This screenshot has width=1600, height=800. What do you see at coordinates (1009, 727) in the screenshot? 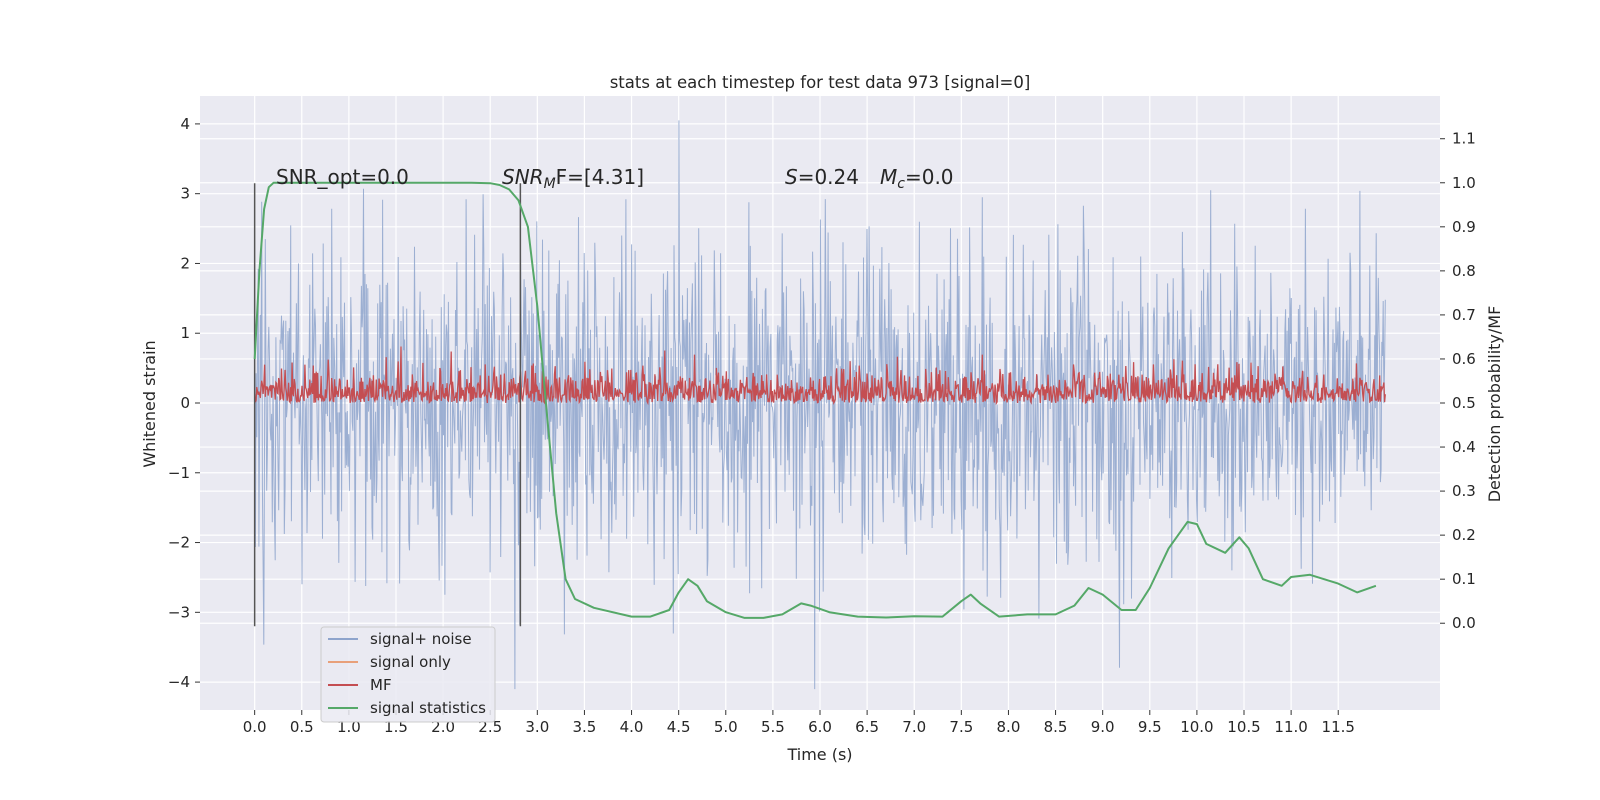
I see `x-tick-label: 8.0` at bounding box center [1009, 727].